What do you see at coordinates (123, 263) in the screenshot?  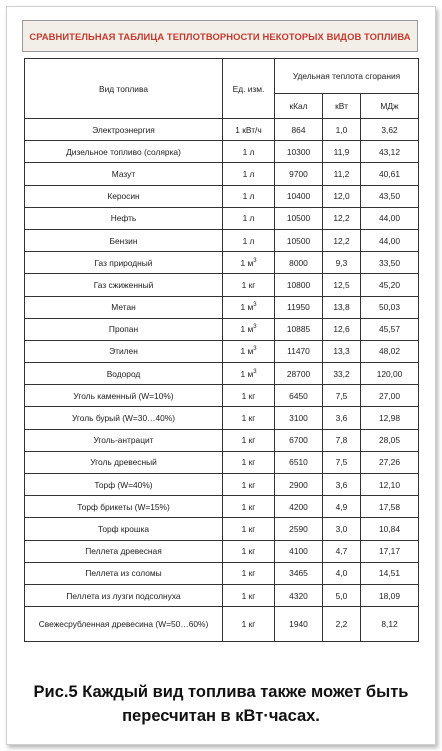 I see `cell-fuel: Газ природный` at bounding box center [123, 263].